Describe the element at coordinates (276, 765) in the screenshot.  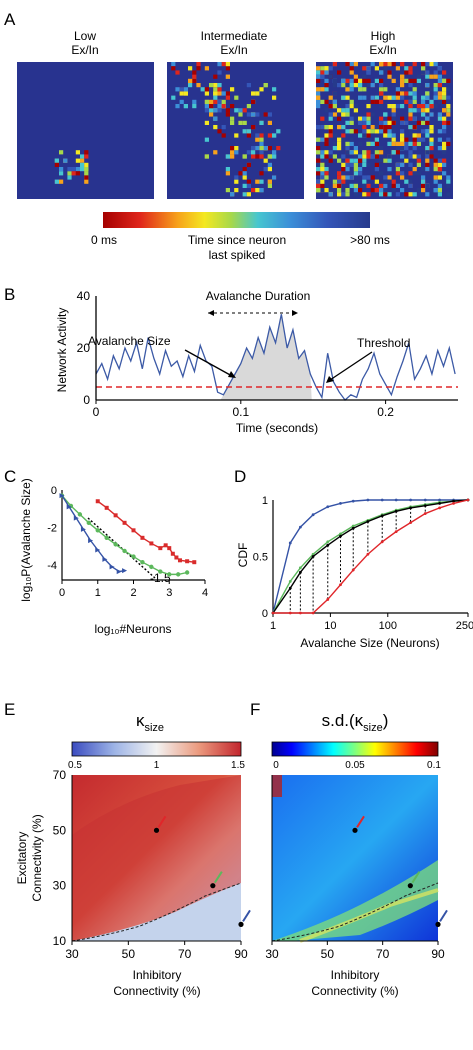
I see `panel-f-colorbar-tick-label: 0` at that location.